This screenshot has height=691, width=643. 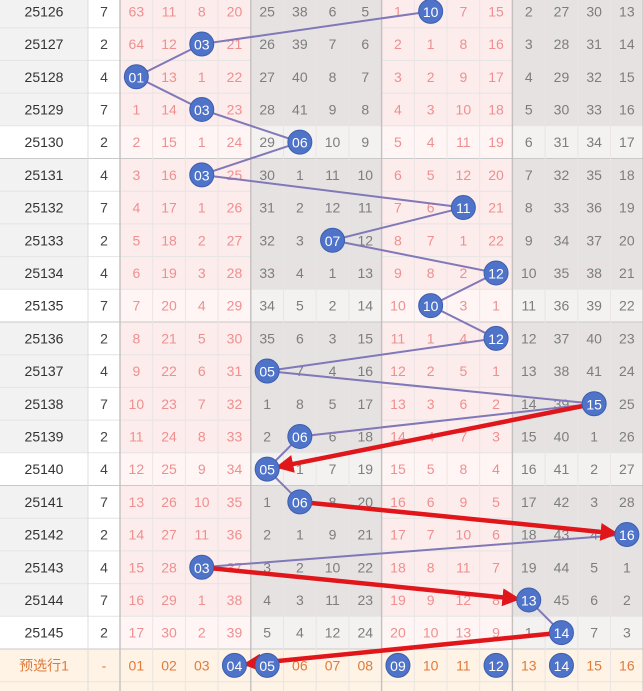 What do you see at coordinates (562, 44) in the screenshot?
I see `omission-value: 28` at bounding box center [562, 44].